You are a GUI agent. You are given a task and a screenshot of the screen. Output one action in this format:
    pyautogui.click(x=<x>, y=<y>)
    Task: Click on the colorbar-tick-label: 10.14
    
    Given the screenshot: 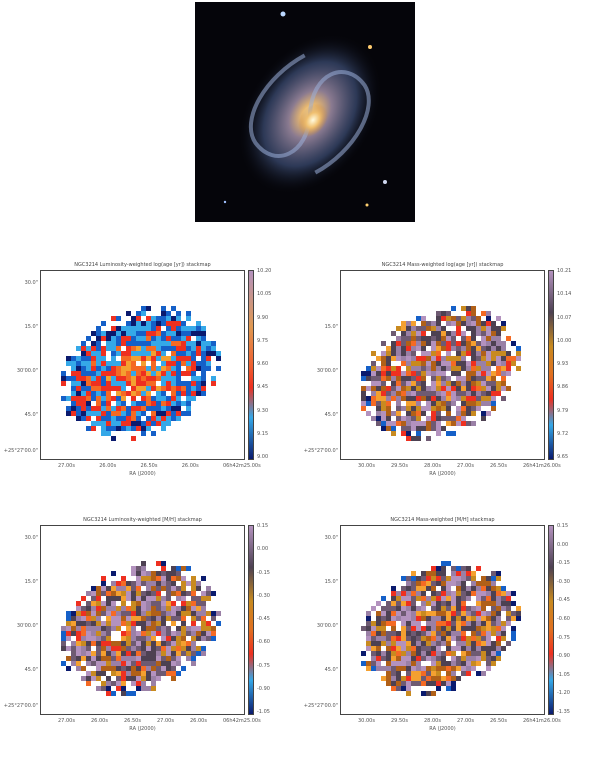 What is the action you would take?
    pyautogui.click(x=564, y=294)
    